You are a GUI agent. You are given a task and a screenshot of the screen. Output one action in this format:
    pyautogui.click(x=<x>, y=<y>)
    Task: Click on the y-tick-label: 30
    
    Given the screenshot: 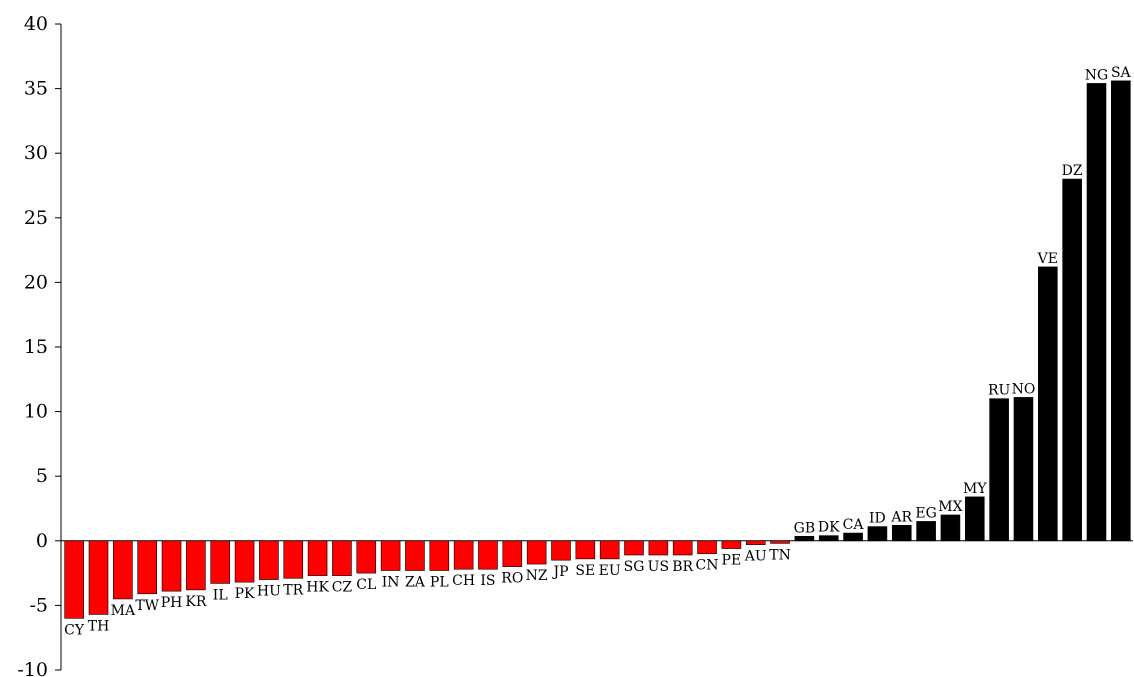 What is the action you would take?
    pyautogui.click(x=36, y=153)
    